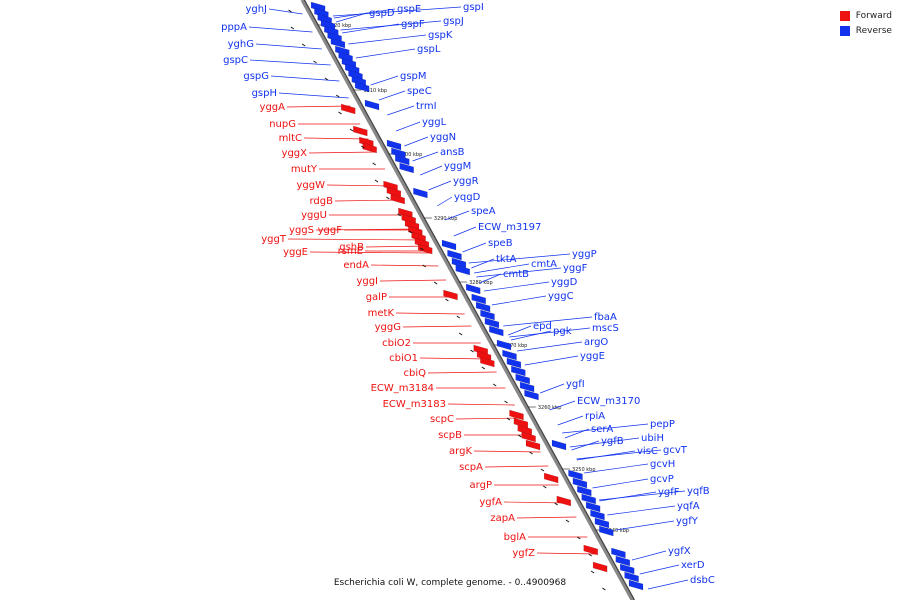  What do you see at coordinates (564, 282) in the screenshot?
I see `reverse-gene-label: yggD` at bounding box center [564, 282].